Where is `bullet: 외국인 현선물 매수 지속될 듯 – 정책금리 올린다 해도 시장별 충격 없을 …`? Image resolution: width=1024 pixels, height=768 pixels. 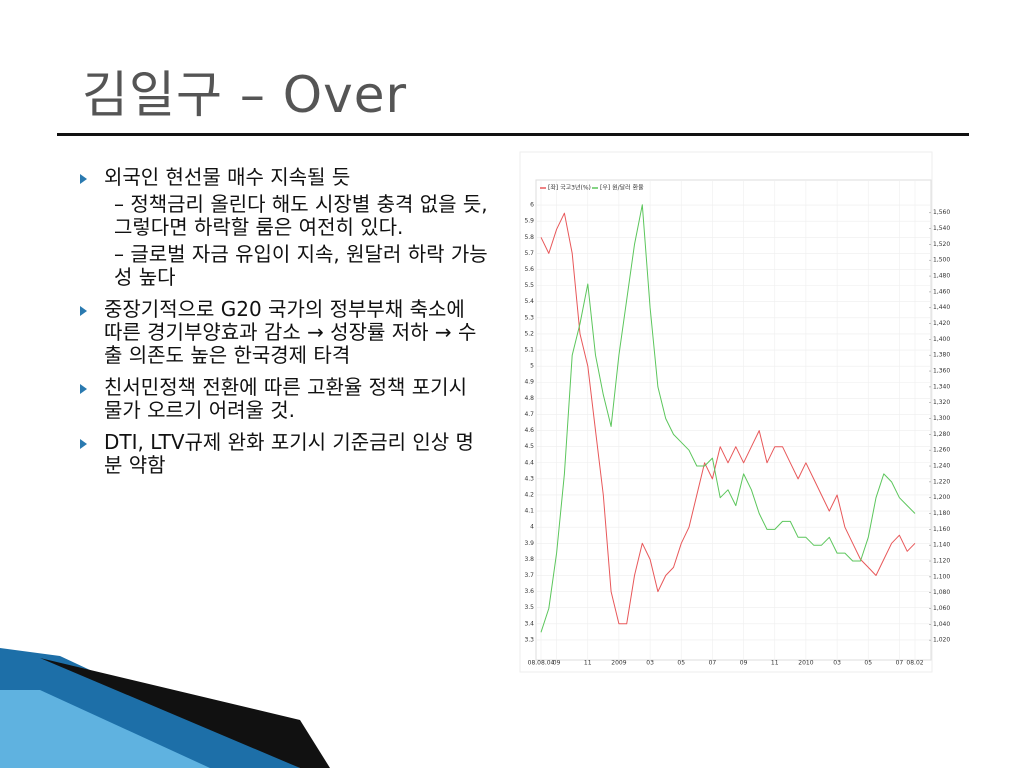 bullet: 외국인 현선물 매수 지속될 듯 – 정책금리 올린다 해도 시장별 충격 없을 … is located at coordinates (283, 227).